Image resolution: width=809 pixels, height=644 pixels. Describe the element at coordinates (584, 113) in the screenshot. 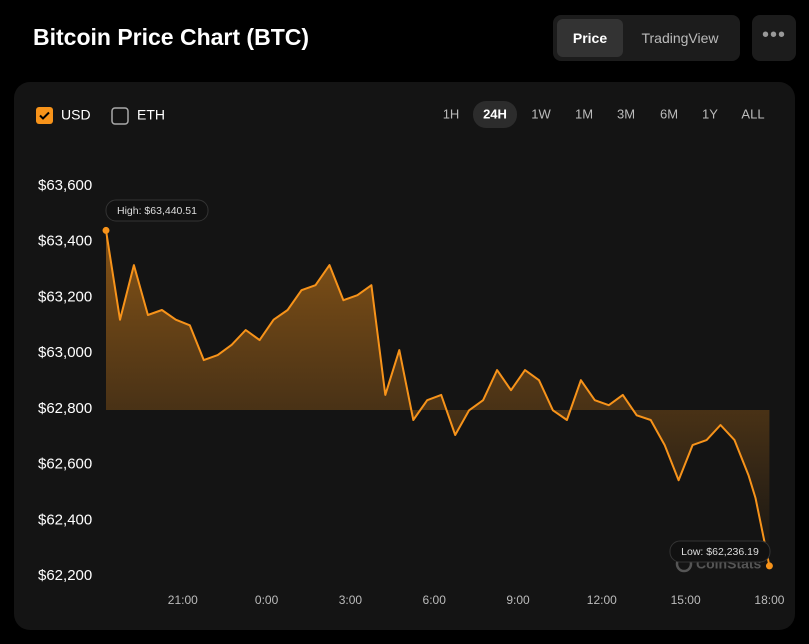

I see `range-button: 1M` at that location.